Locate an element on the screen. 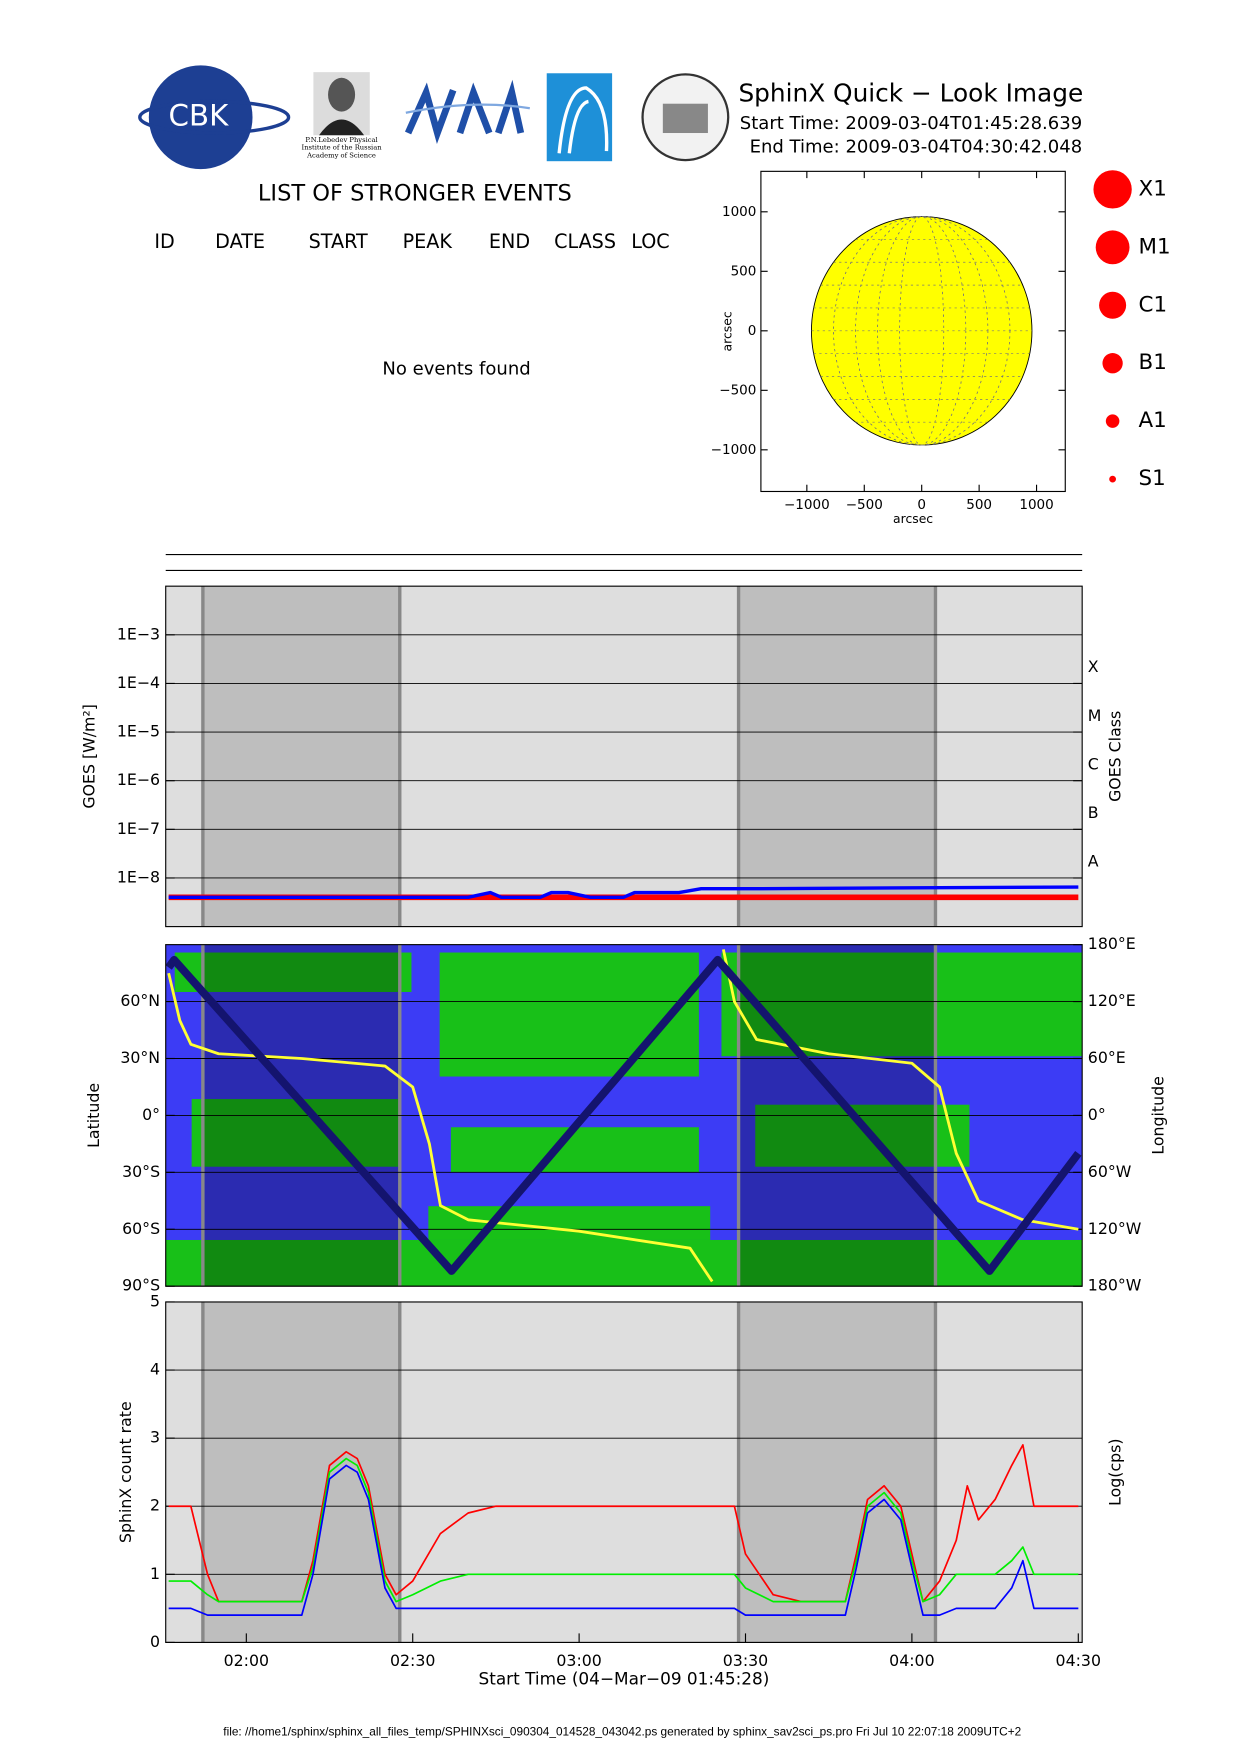 The height and width of the screenshot is (1754, 1240). y2-tick-label: C is located at coordinates (1093, 763).